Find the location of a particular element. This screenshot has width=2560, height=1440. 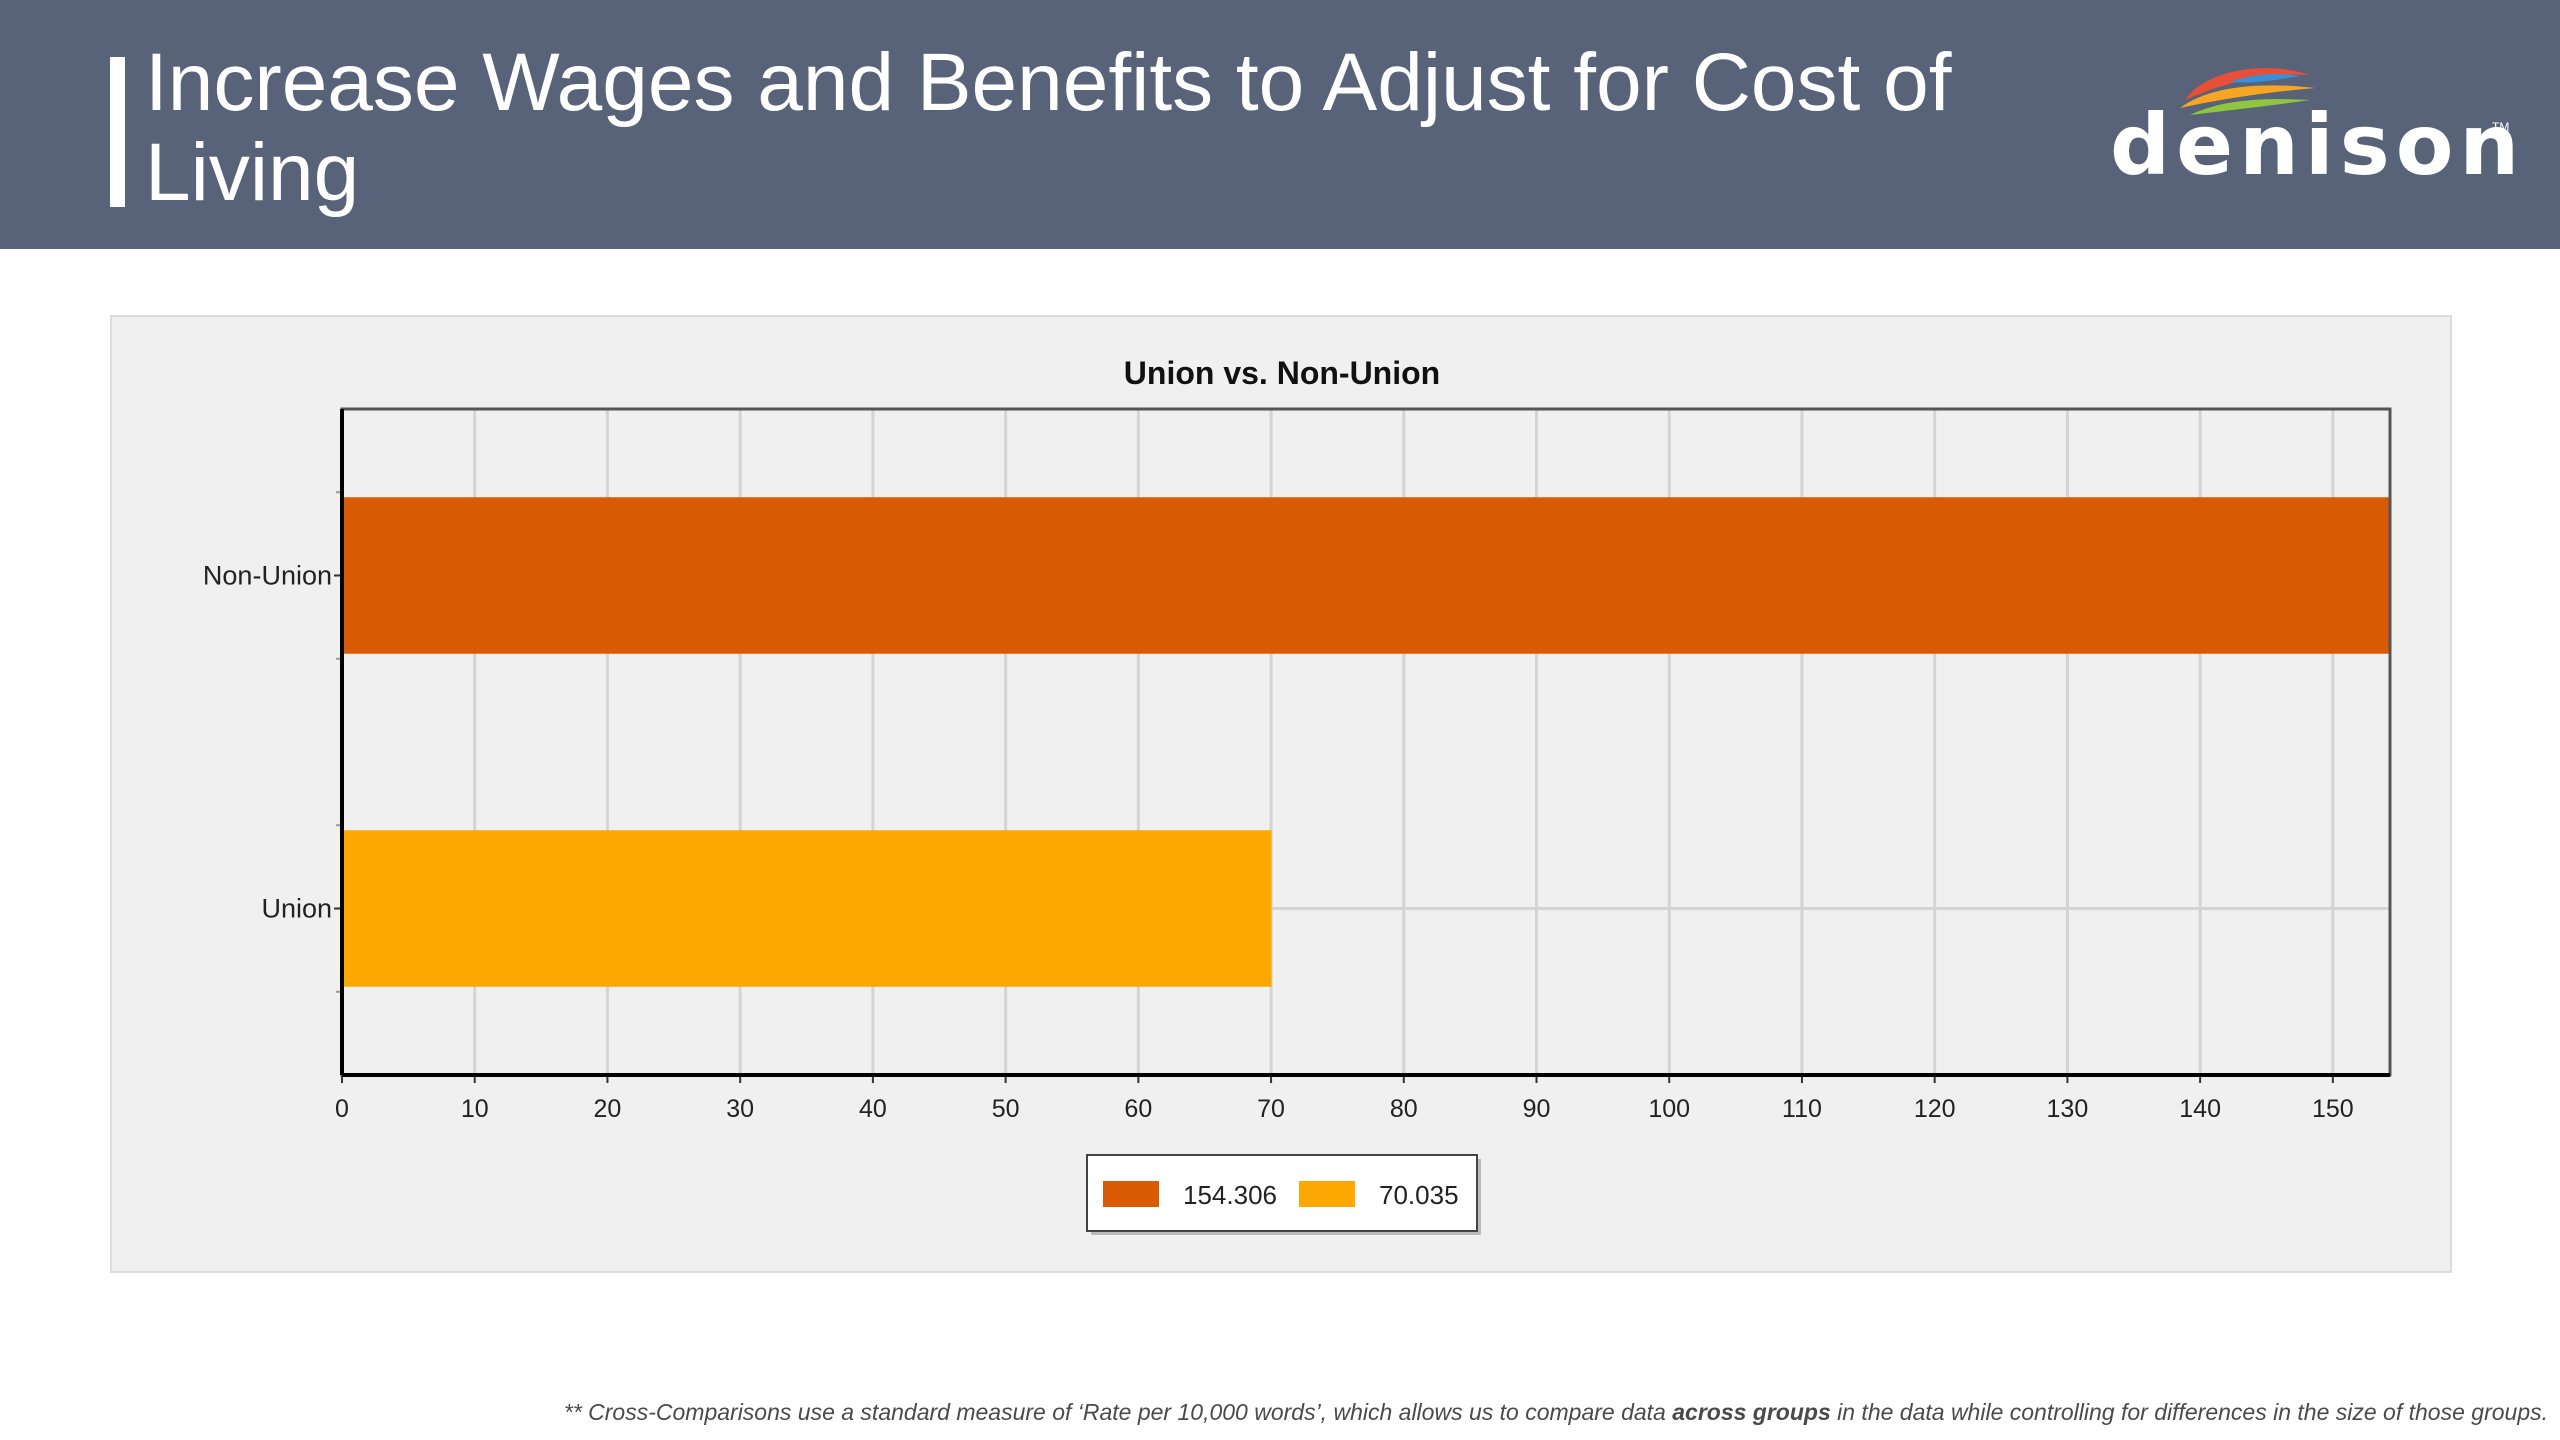

x-tick-label: 100 is located at coordinates (1669, 1109).